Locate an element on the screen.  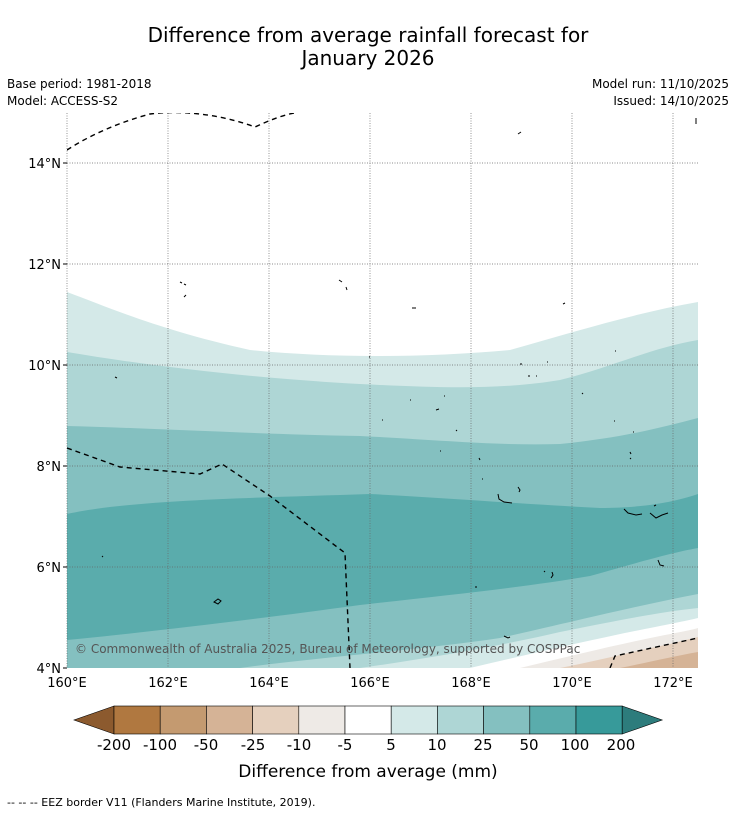
colorbar-label: 50 is located at coordinates (529, 745).